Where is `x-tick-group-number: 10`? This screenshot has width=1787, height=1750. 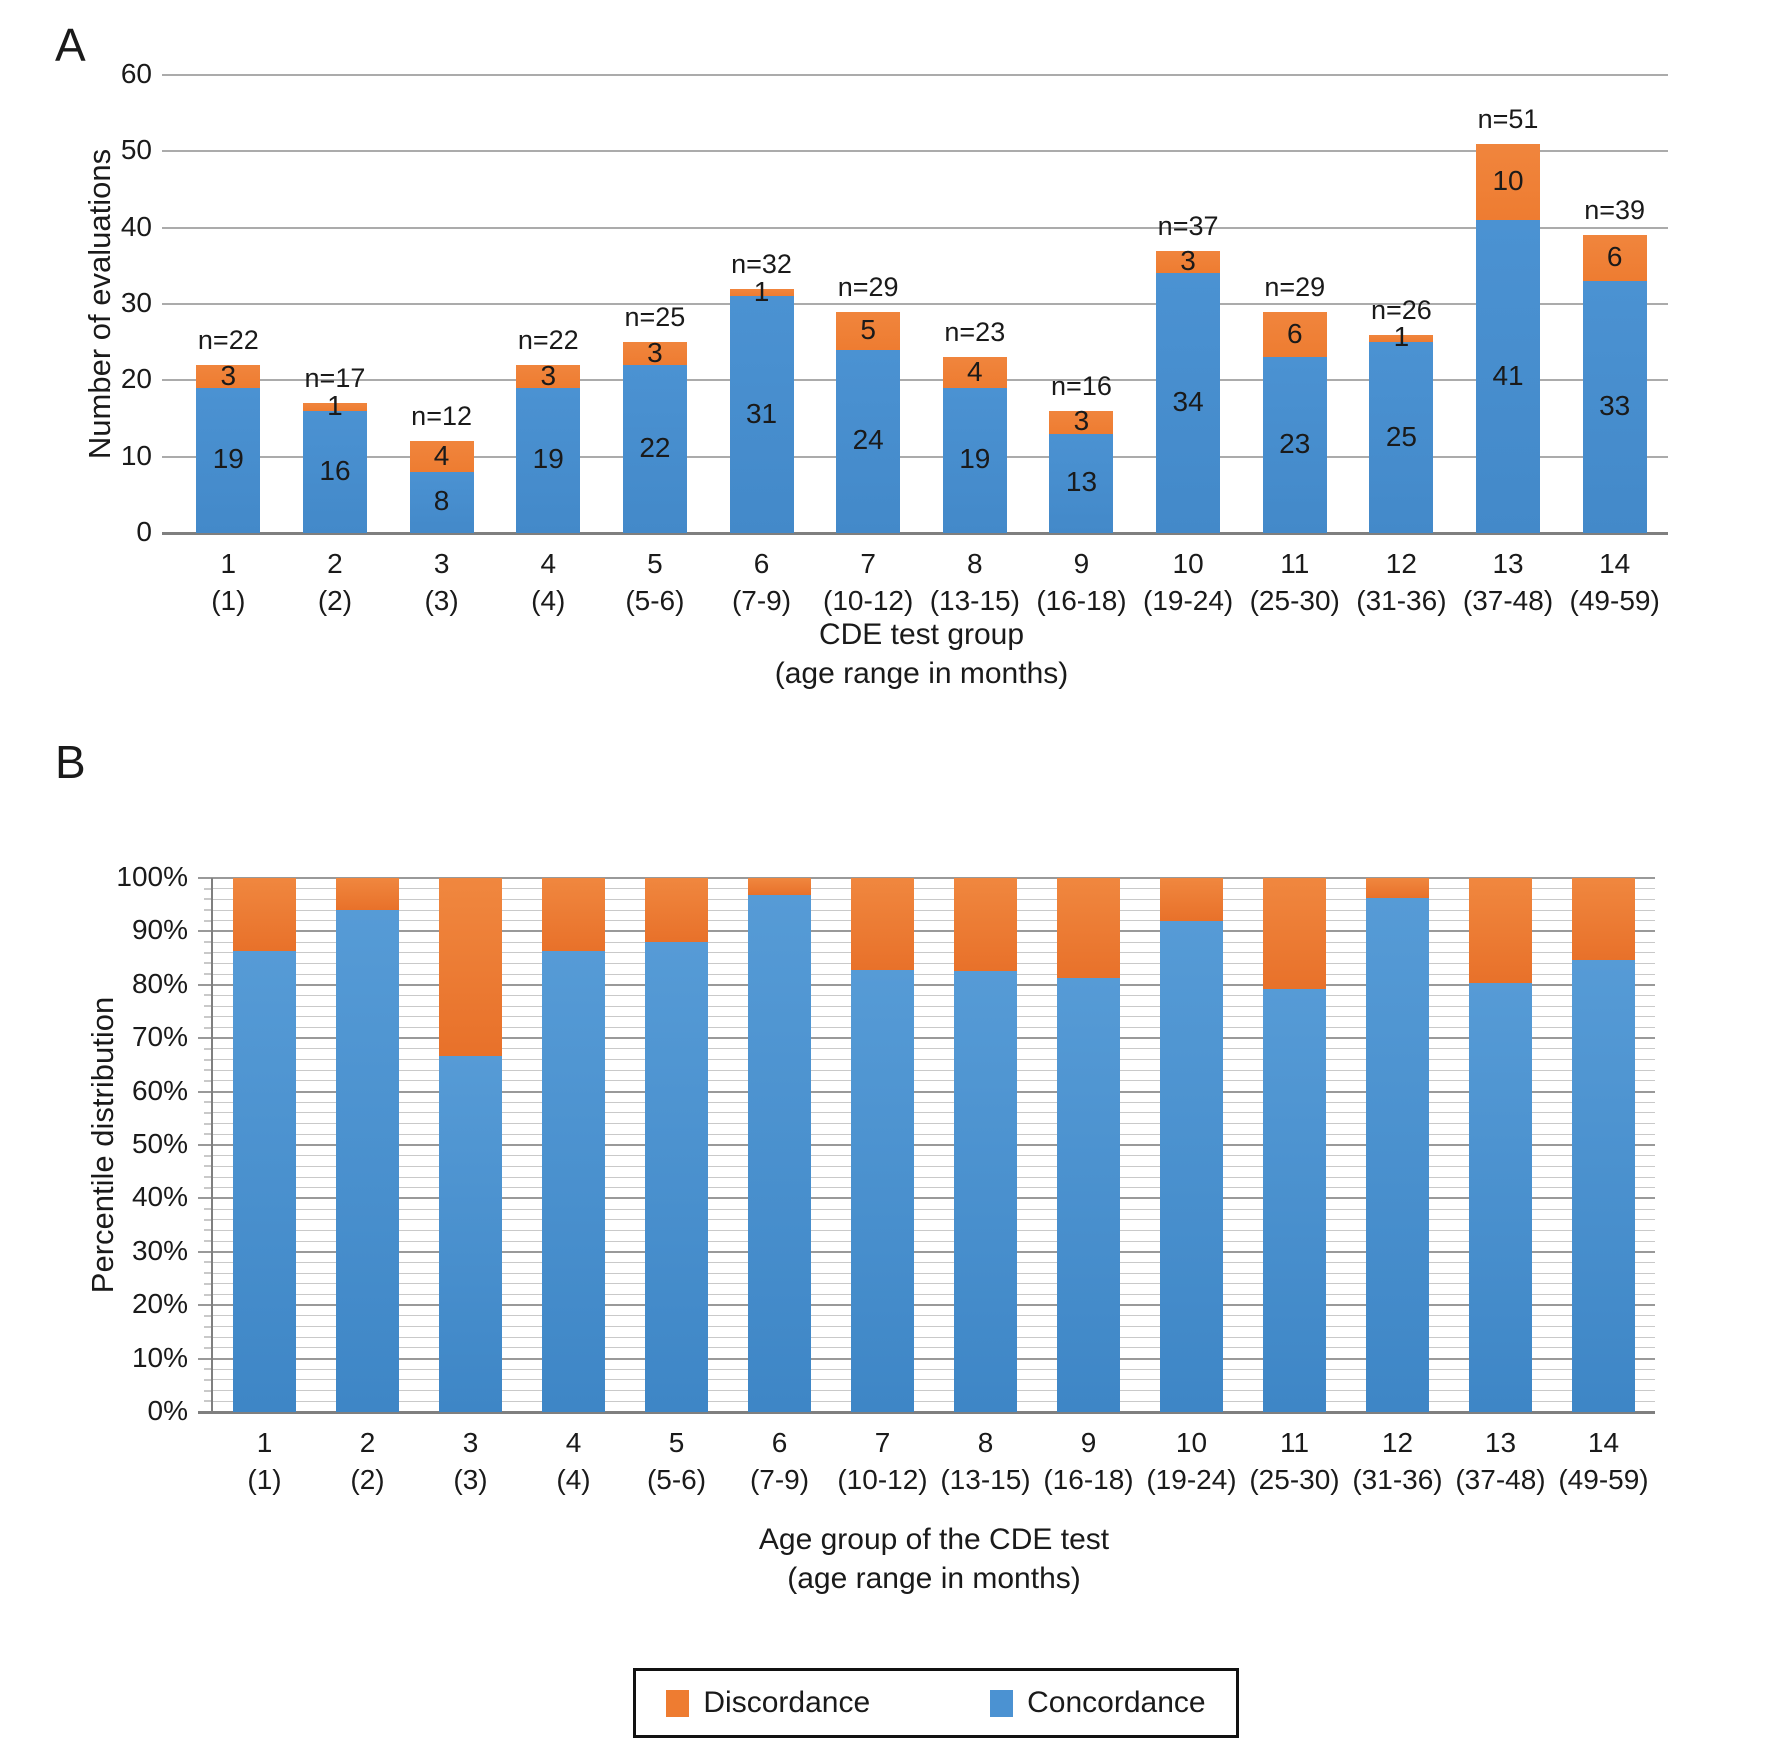 x-tick-group-number: 10 is located at coordinates (1191, 1442).